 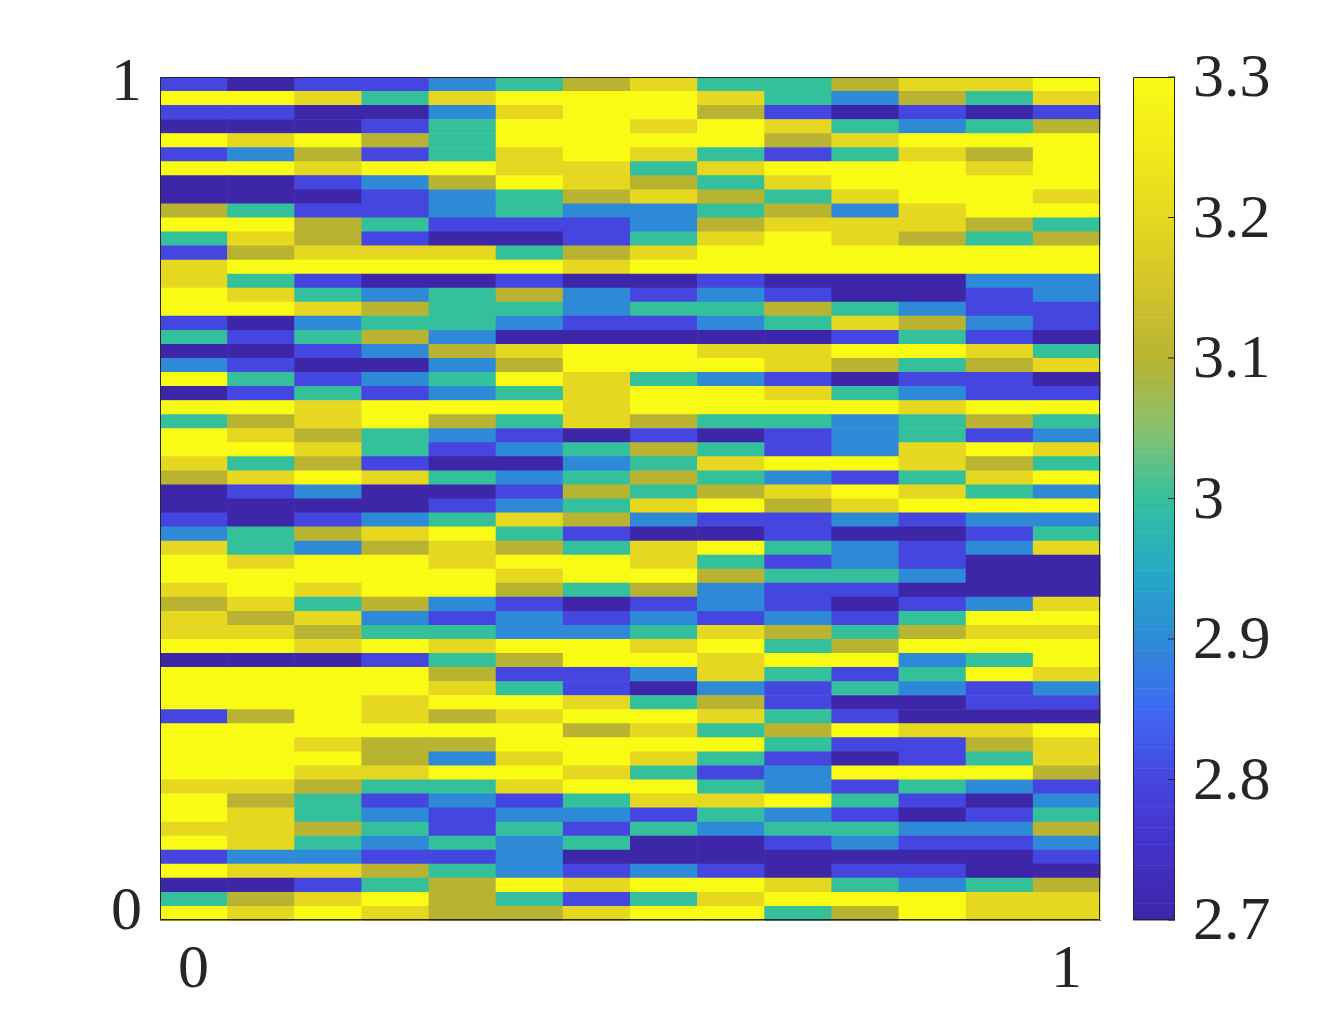 What do you see at coordinates (1232, 356) in the screenshot?
I see `color-bar-label: 3.1` at bounding box center [1232, 356].